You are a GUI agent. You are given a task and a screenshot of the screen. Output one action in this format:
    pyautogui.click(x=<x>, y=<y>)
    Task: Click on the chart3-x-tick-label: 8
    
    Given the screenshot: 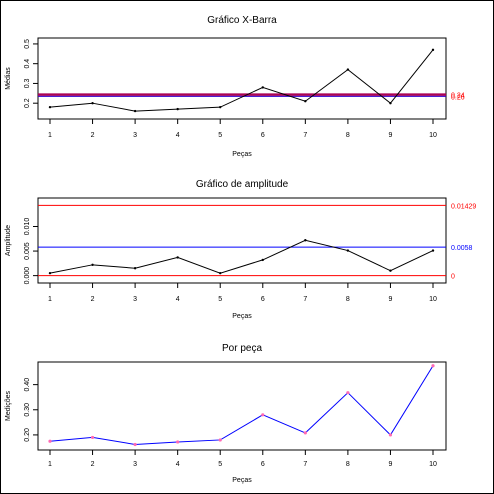 What is the action you would take?
    pyautogui.click(x=348, y=464)
    